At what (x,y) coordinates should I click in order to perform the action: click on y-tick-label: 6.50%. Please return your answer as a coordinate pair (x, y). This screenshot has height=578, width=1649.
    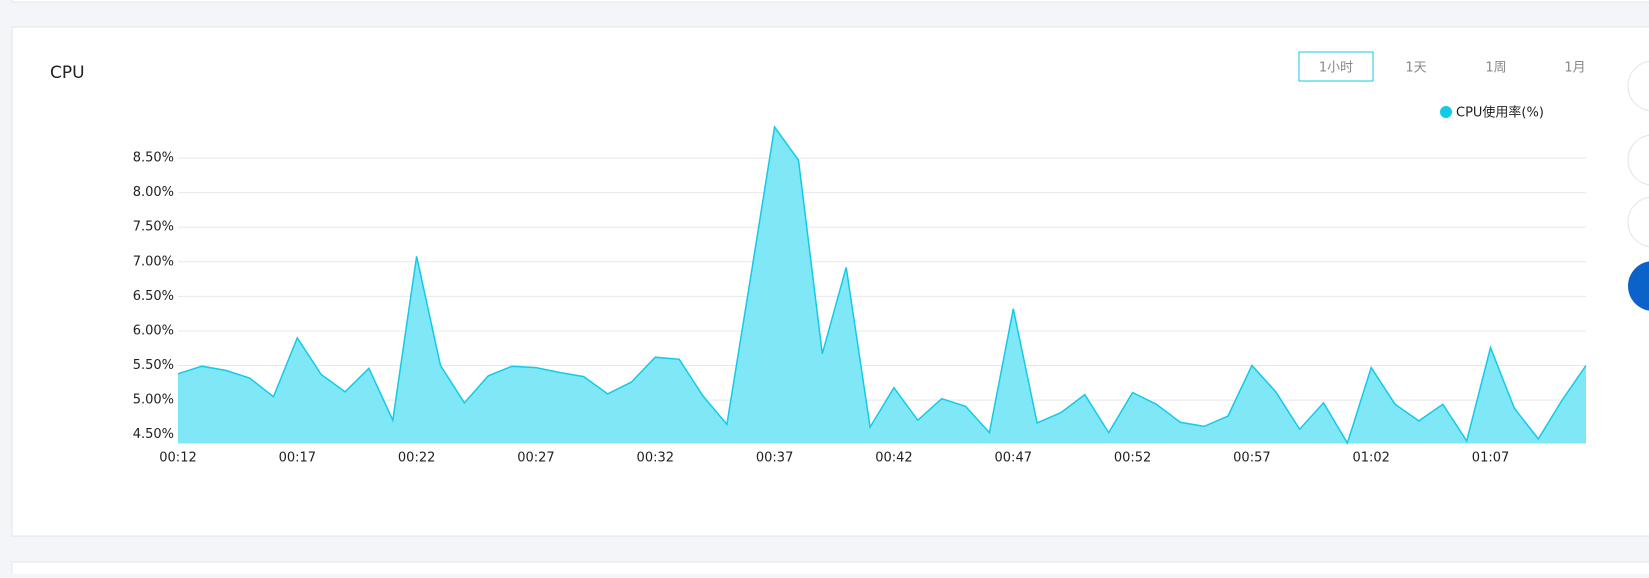
    Looking at the image, I should click on (153, 296).